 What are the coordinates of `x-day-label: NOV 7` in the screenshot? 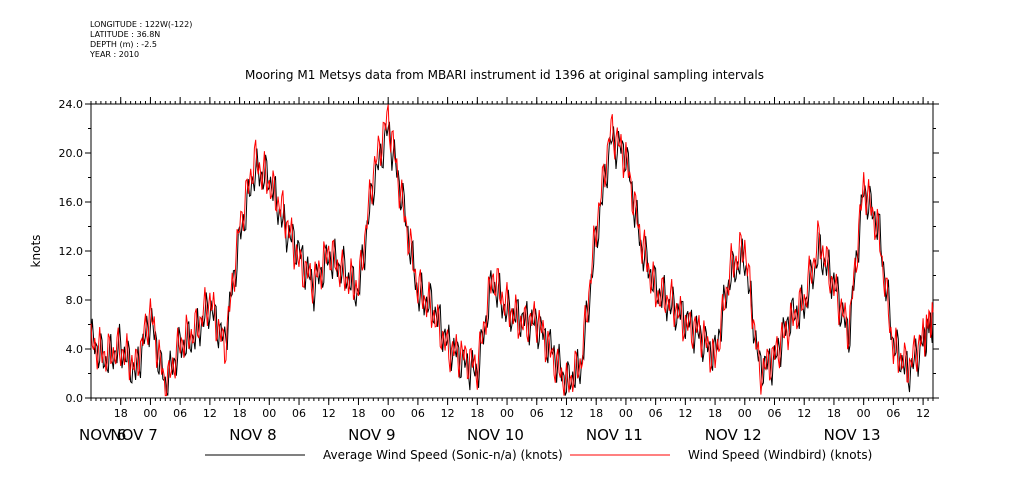 It's located at (133, 435).